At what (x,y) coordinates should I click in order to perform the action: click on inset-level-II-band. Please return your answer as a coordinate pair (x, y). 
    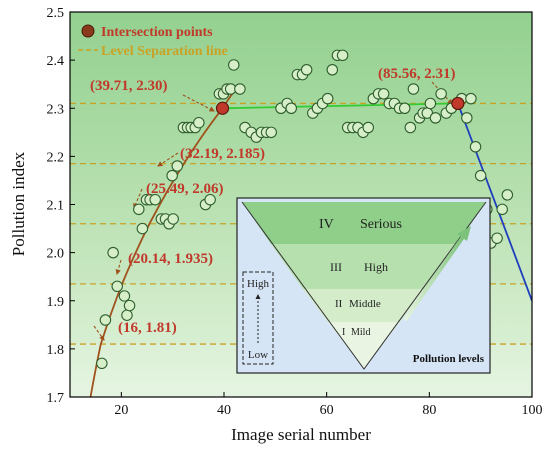
    Looking at the image, I should click on (364, 305).